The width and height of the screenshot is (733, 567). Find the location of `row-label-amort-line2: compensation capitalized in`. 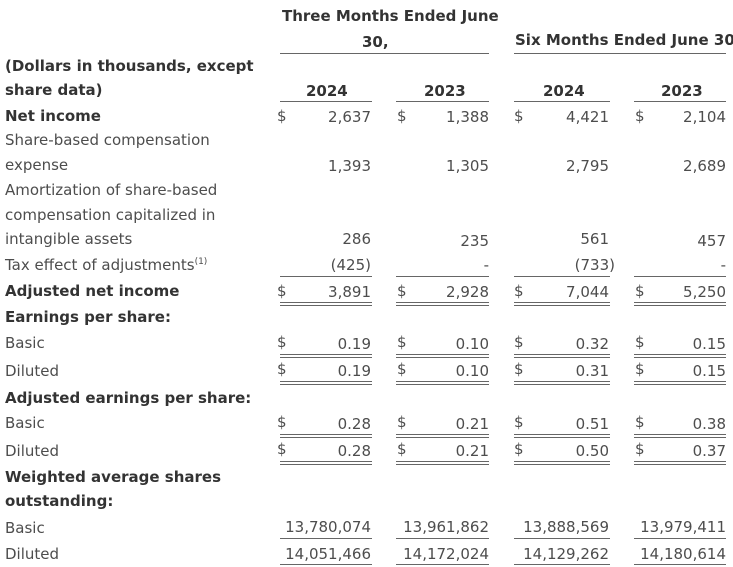

row-label-amort-line2: compensation capitalized in is located at coordinates (110, 215).